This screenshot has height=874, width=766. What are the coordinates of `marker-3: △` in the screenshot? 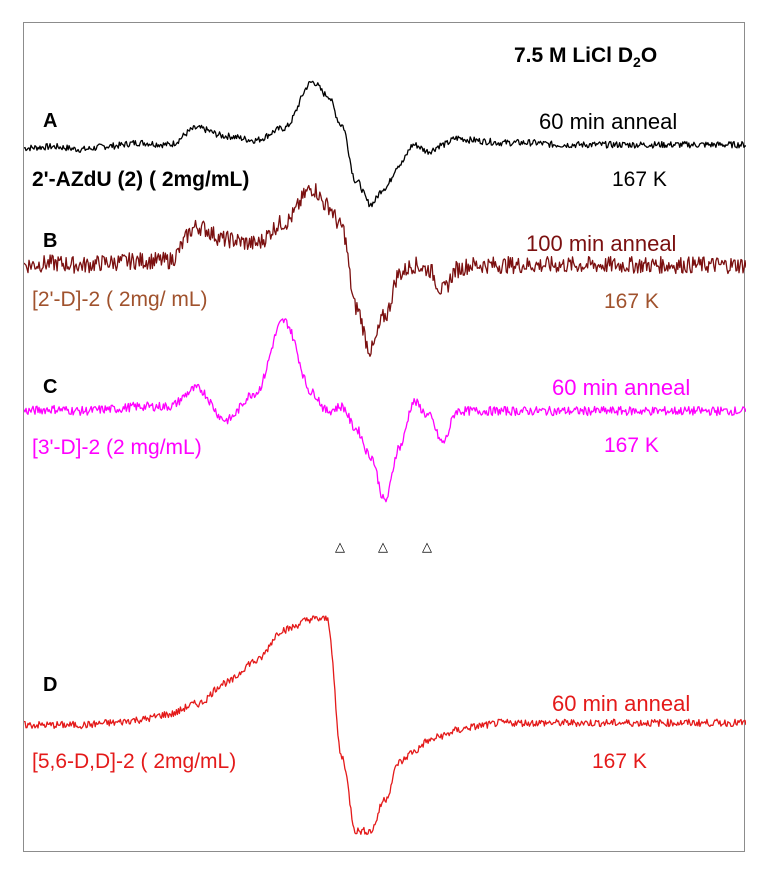 It's located at (427, 547).